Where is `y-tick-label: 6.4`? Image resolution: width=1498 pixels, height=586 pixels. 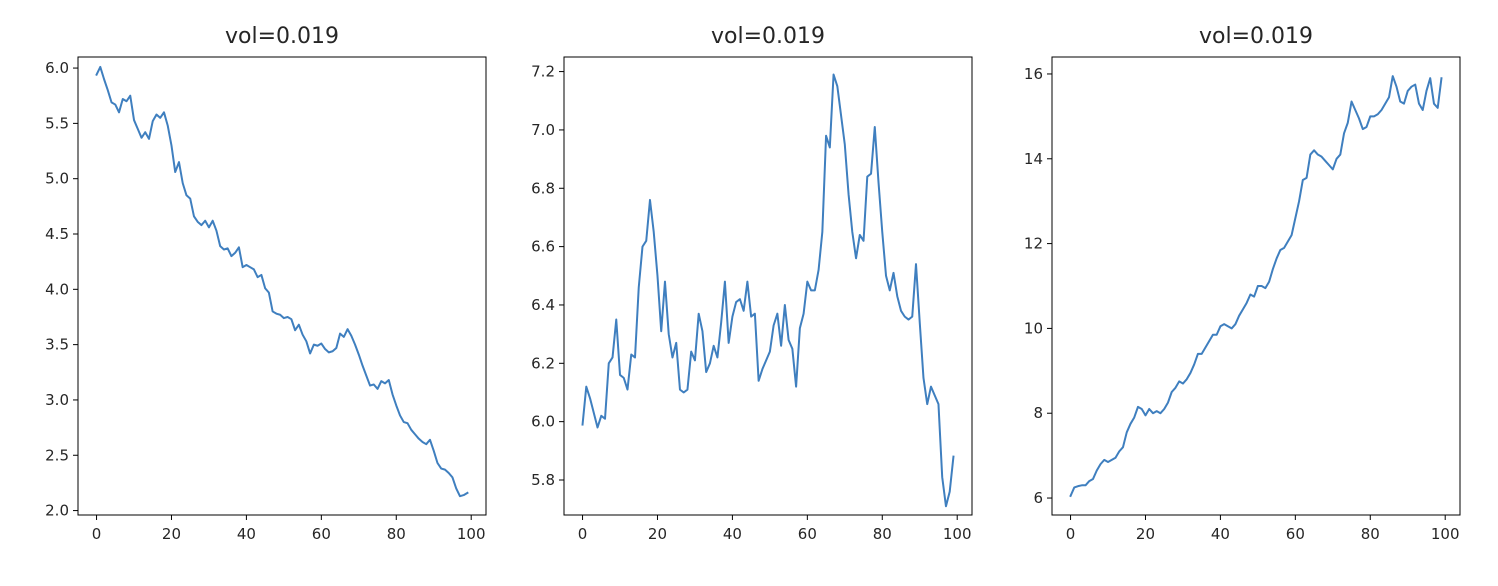
y-tick-label: 6.4 is located at coordinates (543, 305).